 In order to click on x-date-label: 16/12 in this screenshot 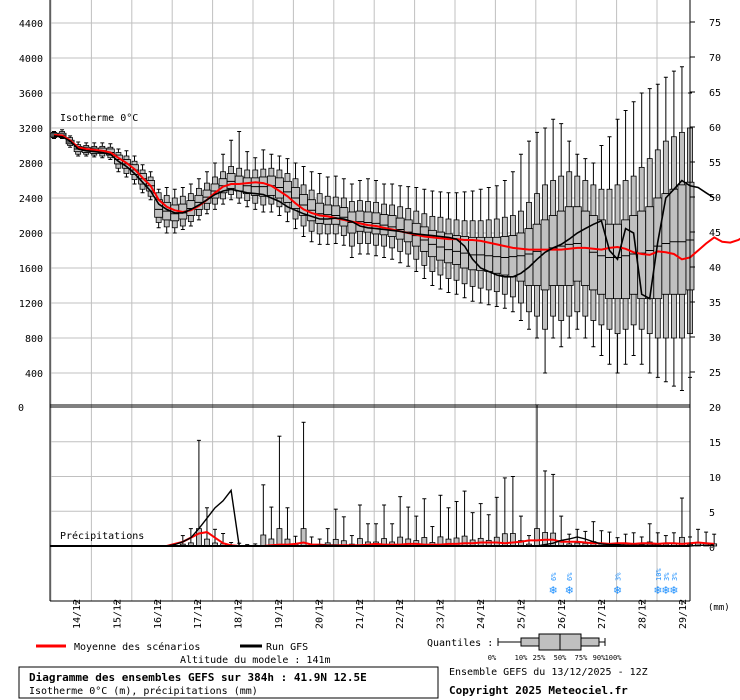, I will do `click(158, 614)`.